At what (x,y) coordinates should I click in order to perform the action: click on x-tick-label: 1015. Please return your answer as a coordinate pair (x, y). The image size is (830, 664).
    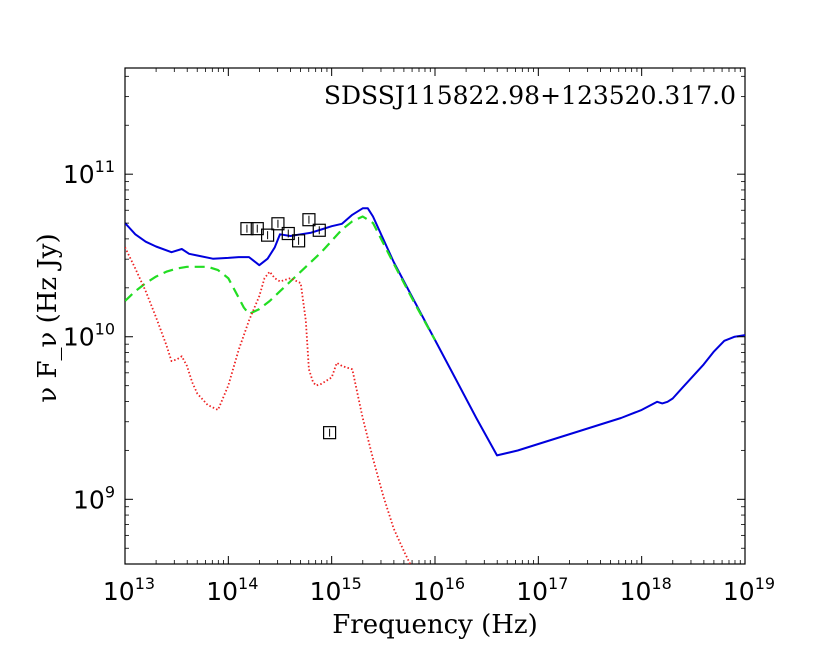
    Looking at the image, I should click on (336, 590).